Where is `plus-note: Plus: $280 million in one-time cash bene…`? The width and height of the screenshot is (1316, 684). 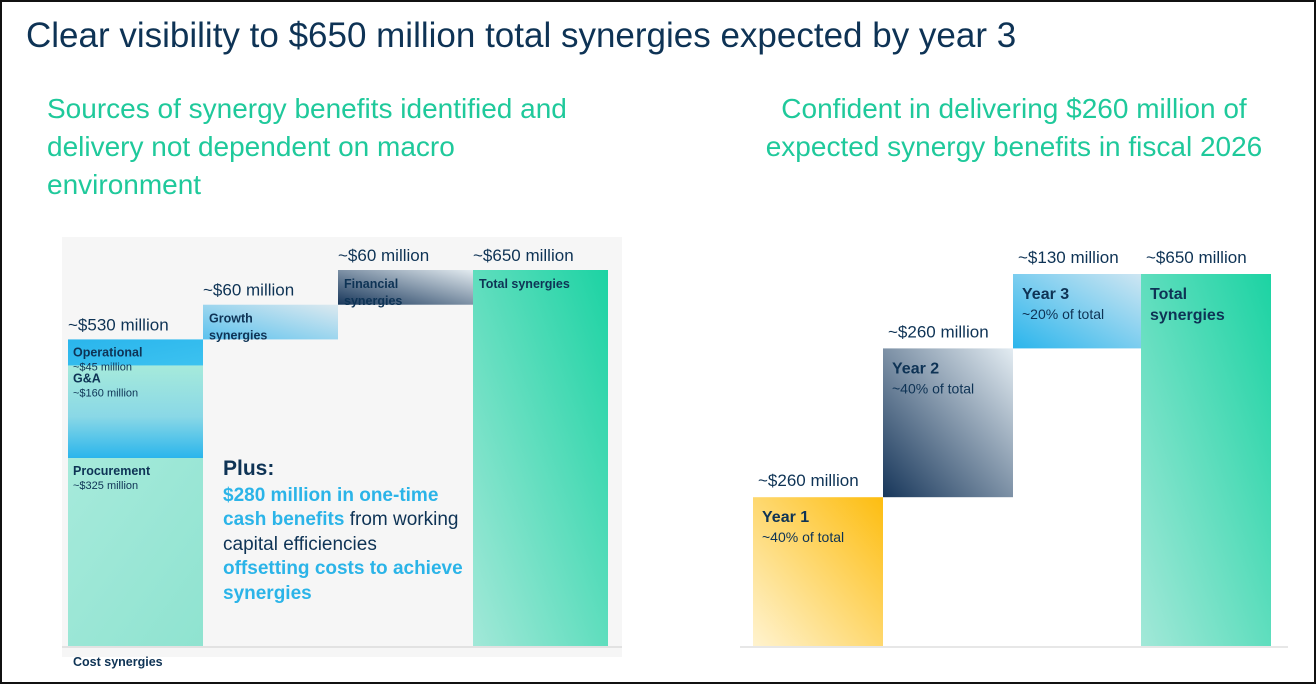 plus-note: Plus: $280 million in one-time cash bene… is located at coordinates (343, 531).